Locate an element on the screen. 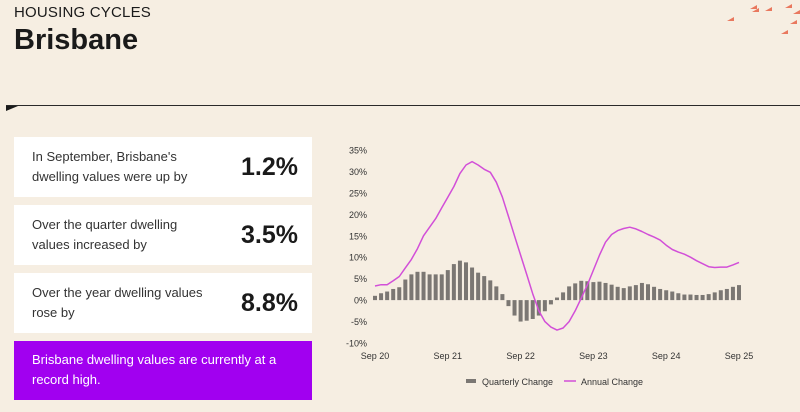  x-tick-label: Sep 22 is located at coordinates (520, 356).